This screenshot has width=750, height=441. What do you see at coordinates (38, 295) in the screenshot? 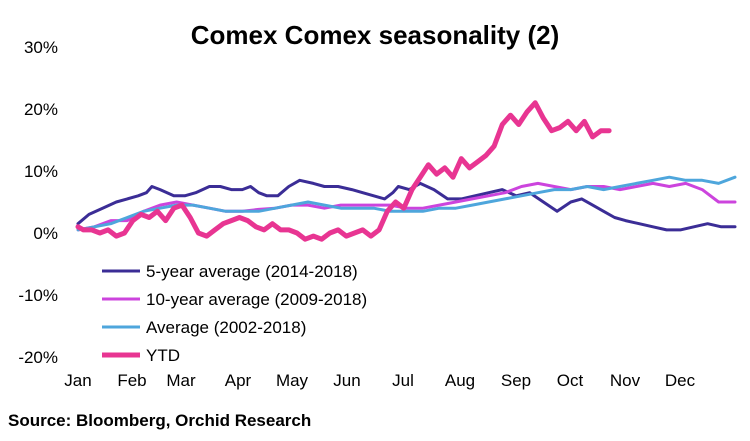
I see `y-tick-label: -10%` at bounding box center [38, 295].